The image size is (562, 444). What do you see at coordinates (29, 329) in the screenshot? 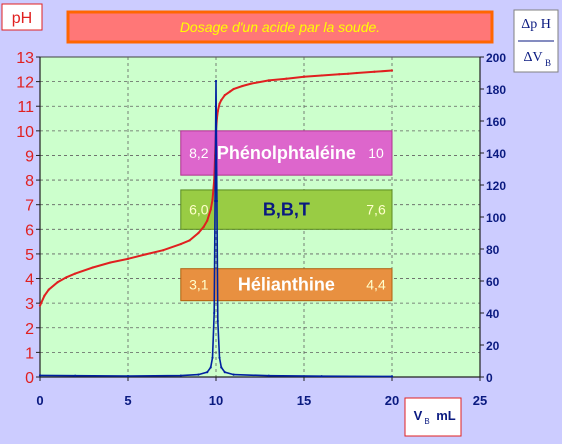
I see `y-left-tick-label: 2` at bounding box center [29, 329].